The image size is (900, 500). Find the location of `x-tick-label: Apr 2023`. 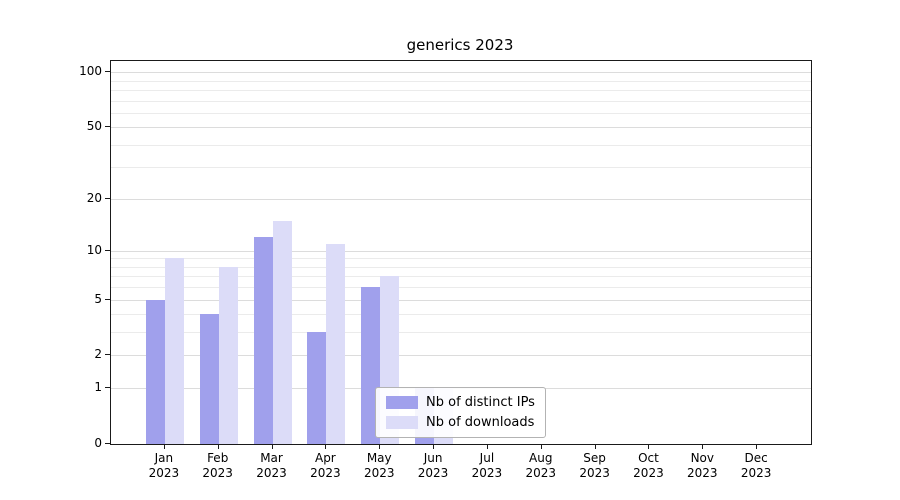

x-tick-label: Apr 2023 is located at coordinates (325, 465).